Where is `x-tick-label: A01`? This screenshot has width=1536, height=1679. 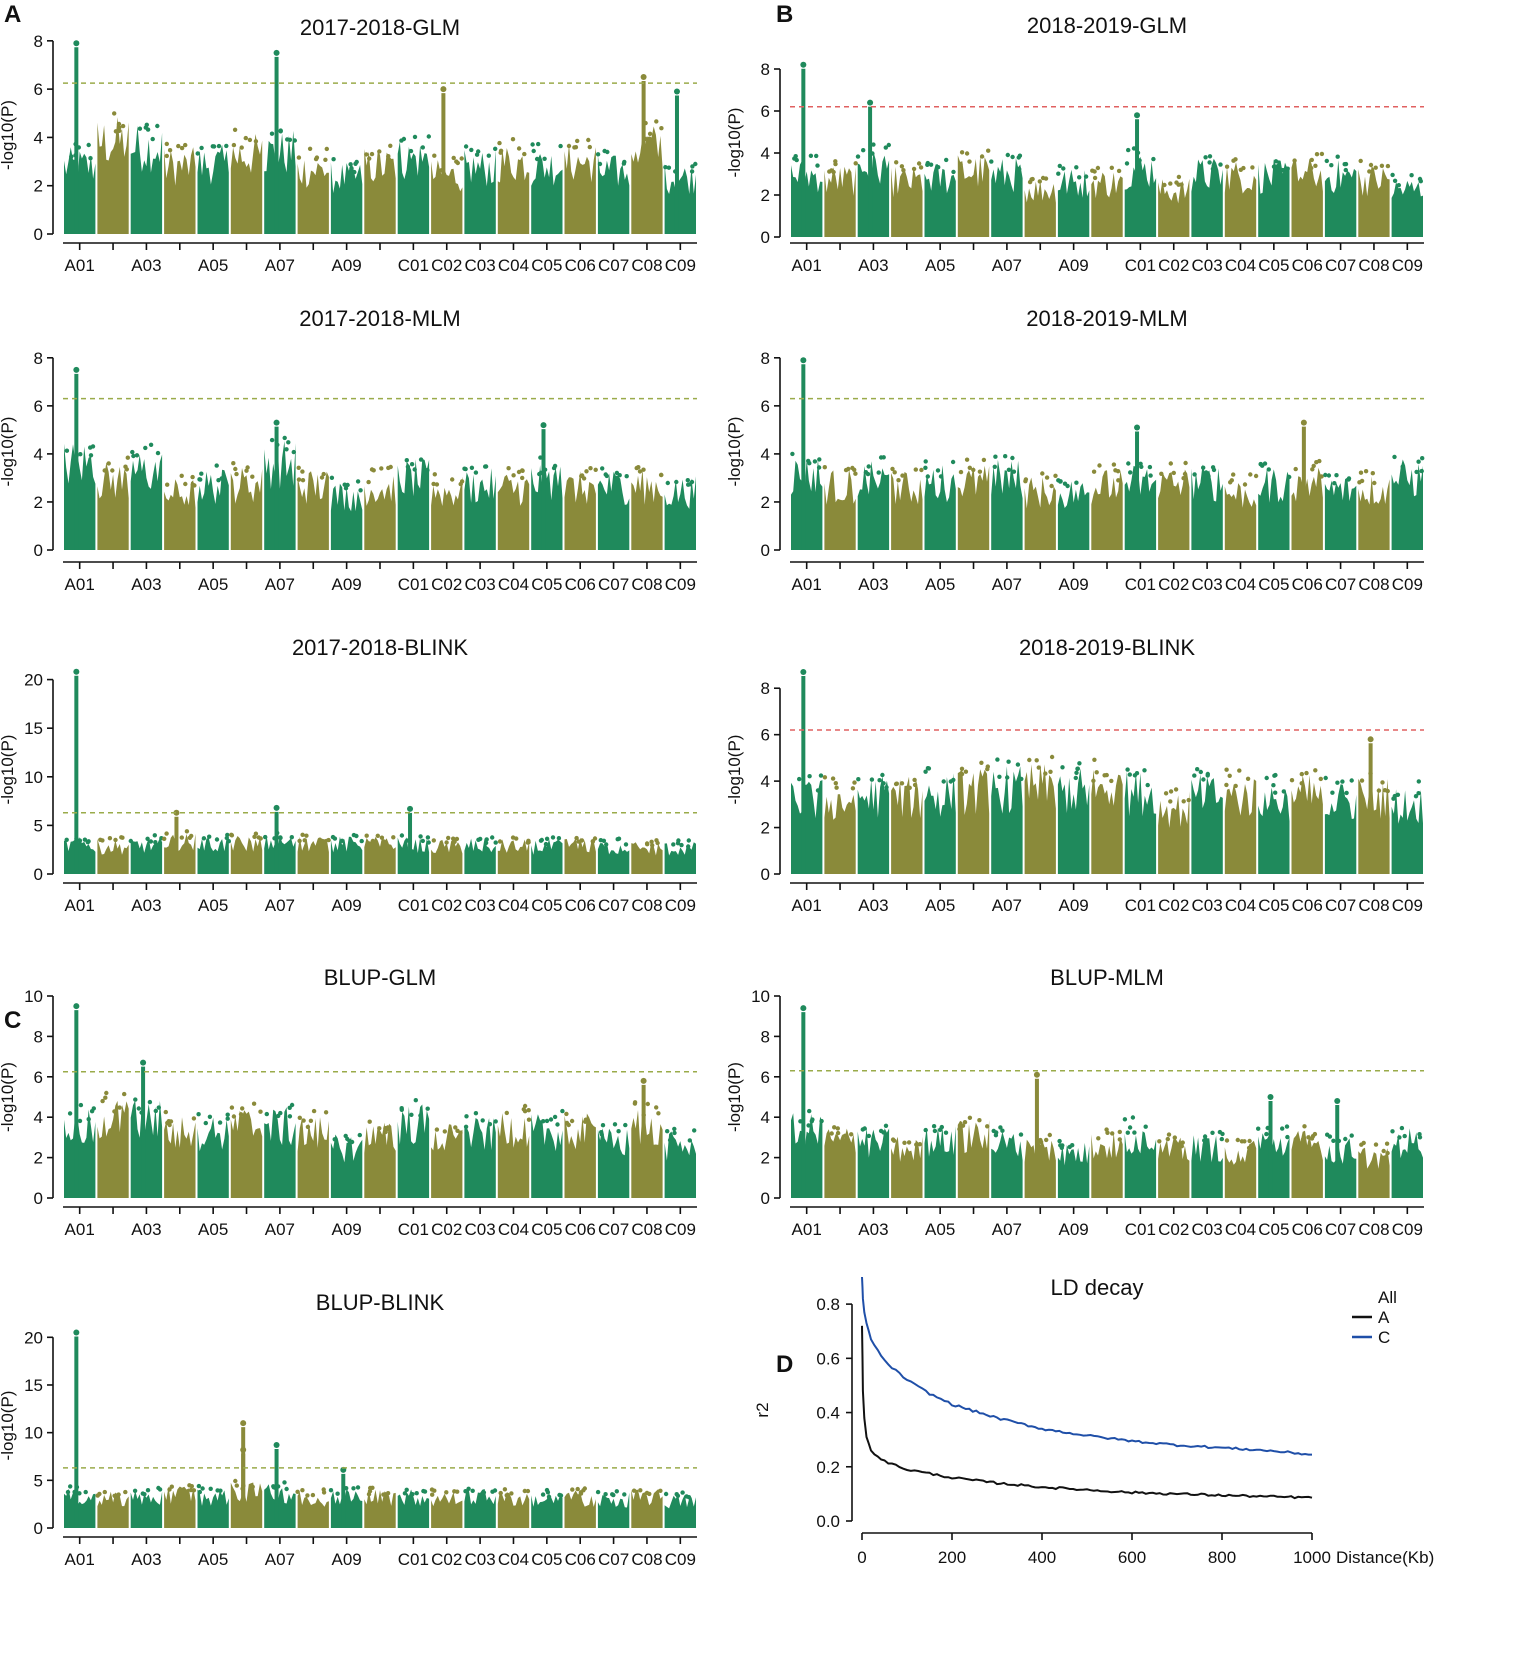
x-tick-label: A01 is located at coordinates (80, 265).